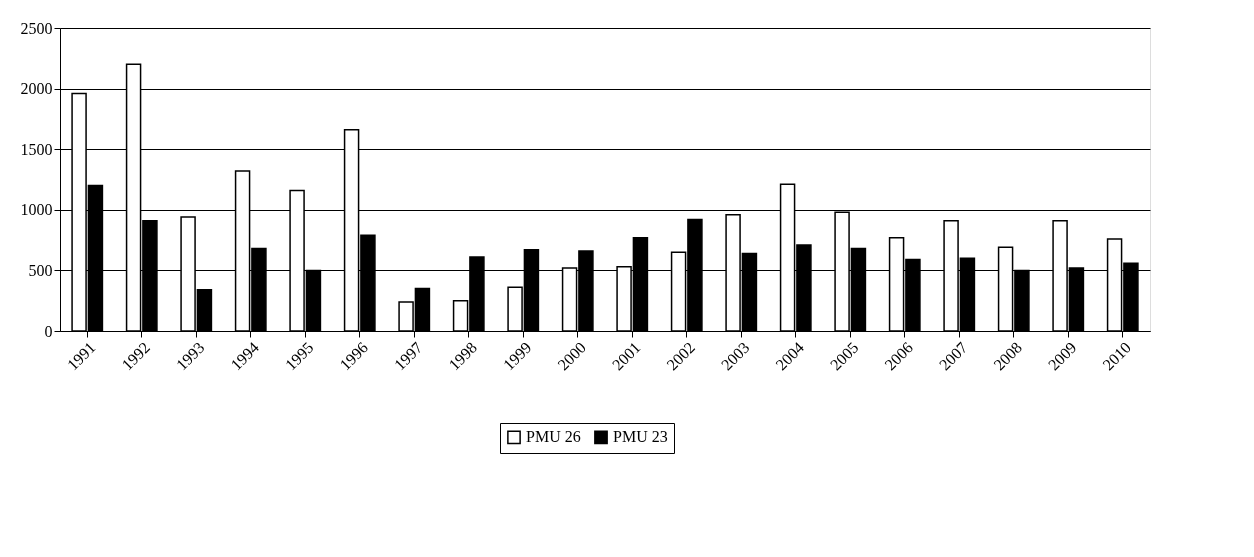  I want to click on x-tick-label: 1993, so click(190, 356).